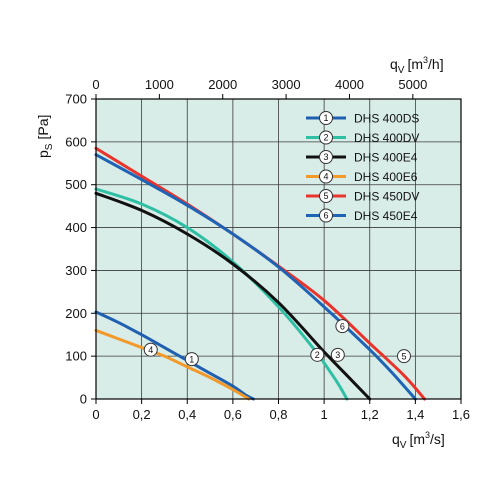 The height and width of the screenshot is (500, 500). I want to click on x-tick-label: 1, so click(324, 414).